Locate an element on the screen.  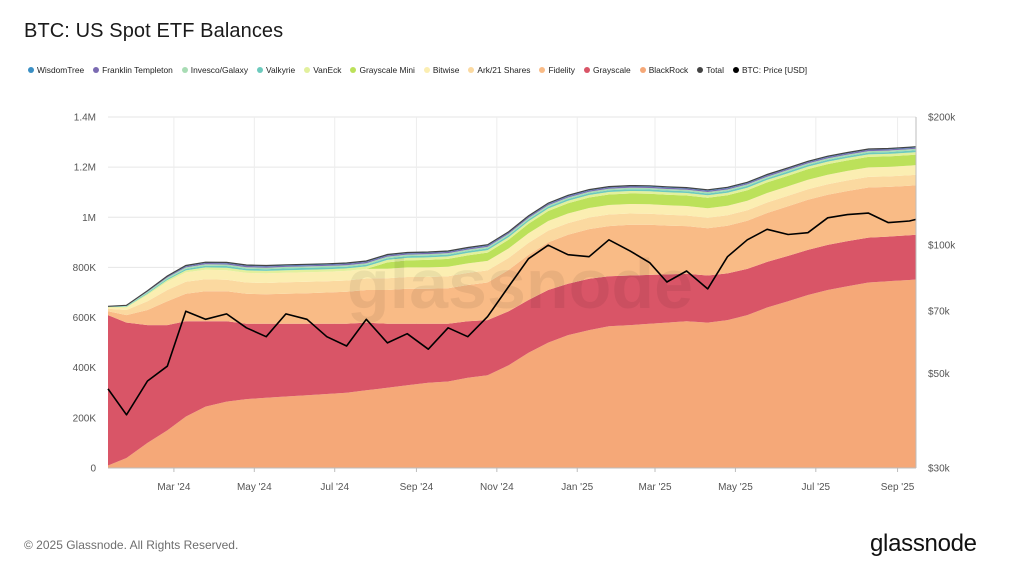
legend-item: Franklin Templeton is located at coordinates (133, 70).